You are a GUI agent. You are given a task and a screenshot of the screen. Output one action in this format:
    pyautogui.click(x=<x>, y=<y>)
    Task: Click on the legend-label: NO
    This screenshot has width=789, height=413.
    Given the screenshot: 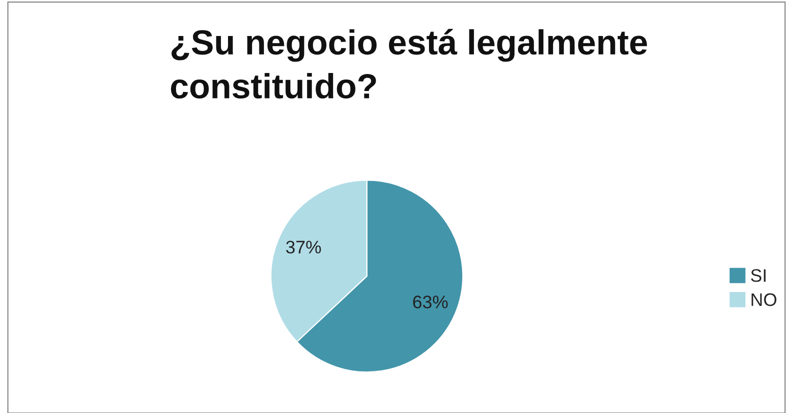 What is the action you would take?
    pyautogui.click(x=764, y=299)
    